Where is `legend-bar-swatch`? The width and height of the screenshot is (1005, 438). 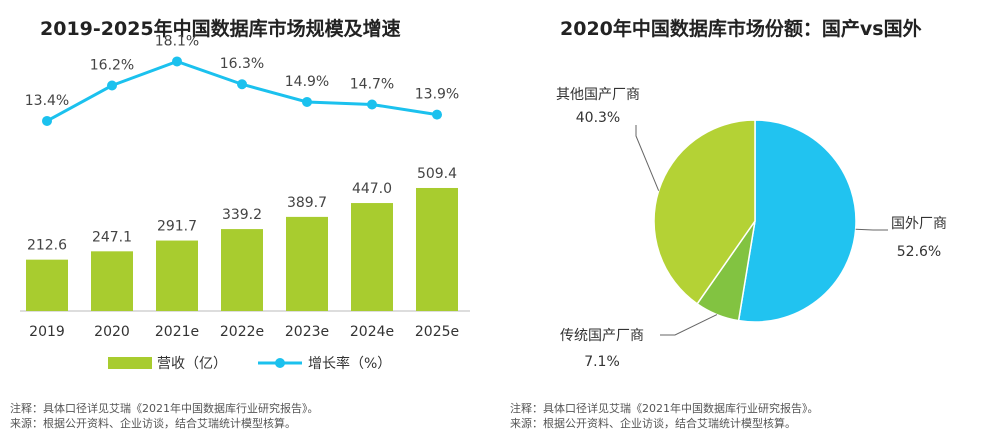
legend-bar-swatch is located at coordinates (130, 363).